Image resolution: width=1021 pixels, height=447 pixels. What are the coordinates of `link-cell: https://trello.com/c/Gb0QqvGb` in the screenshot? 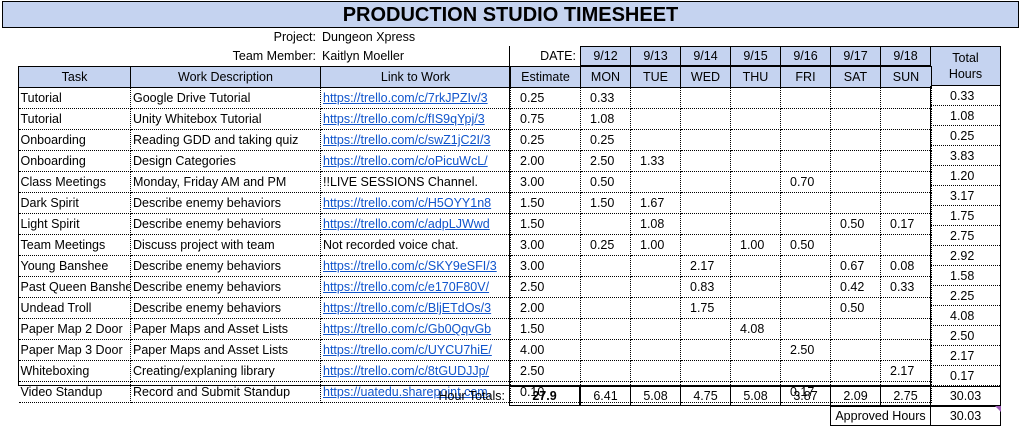 It's located at (415, 329).